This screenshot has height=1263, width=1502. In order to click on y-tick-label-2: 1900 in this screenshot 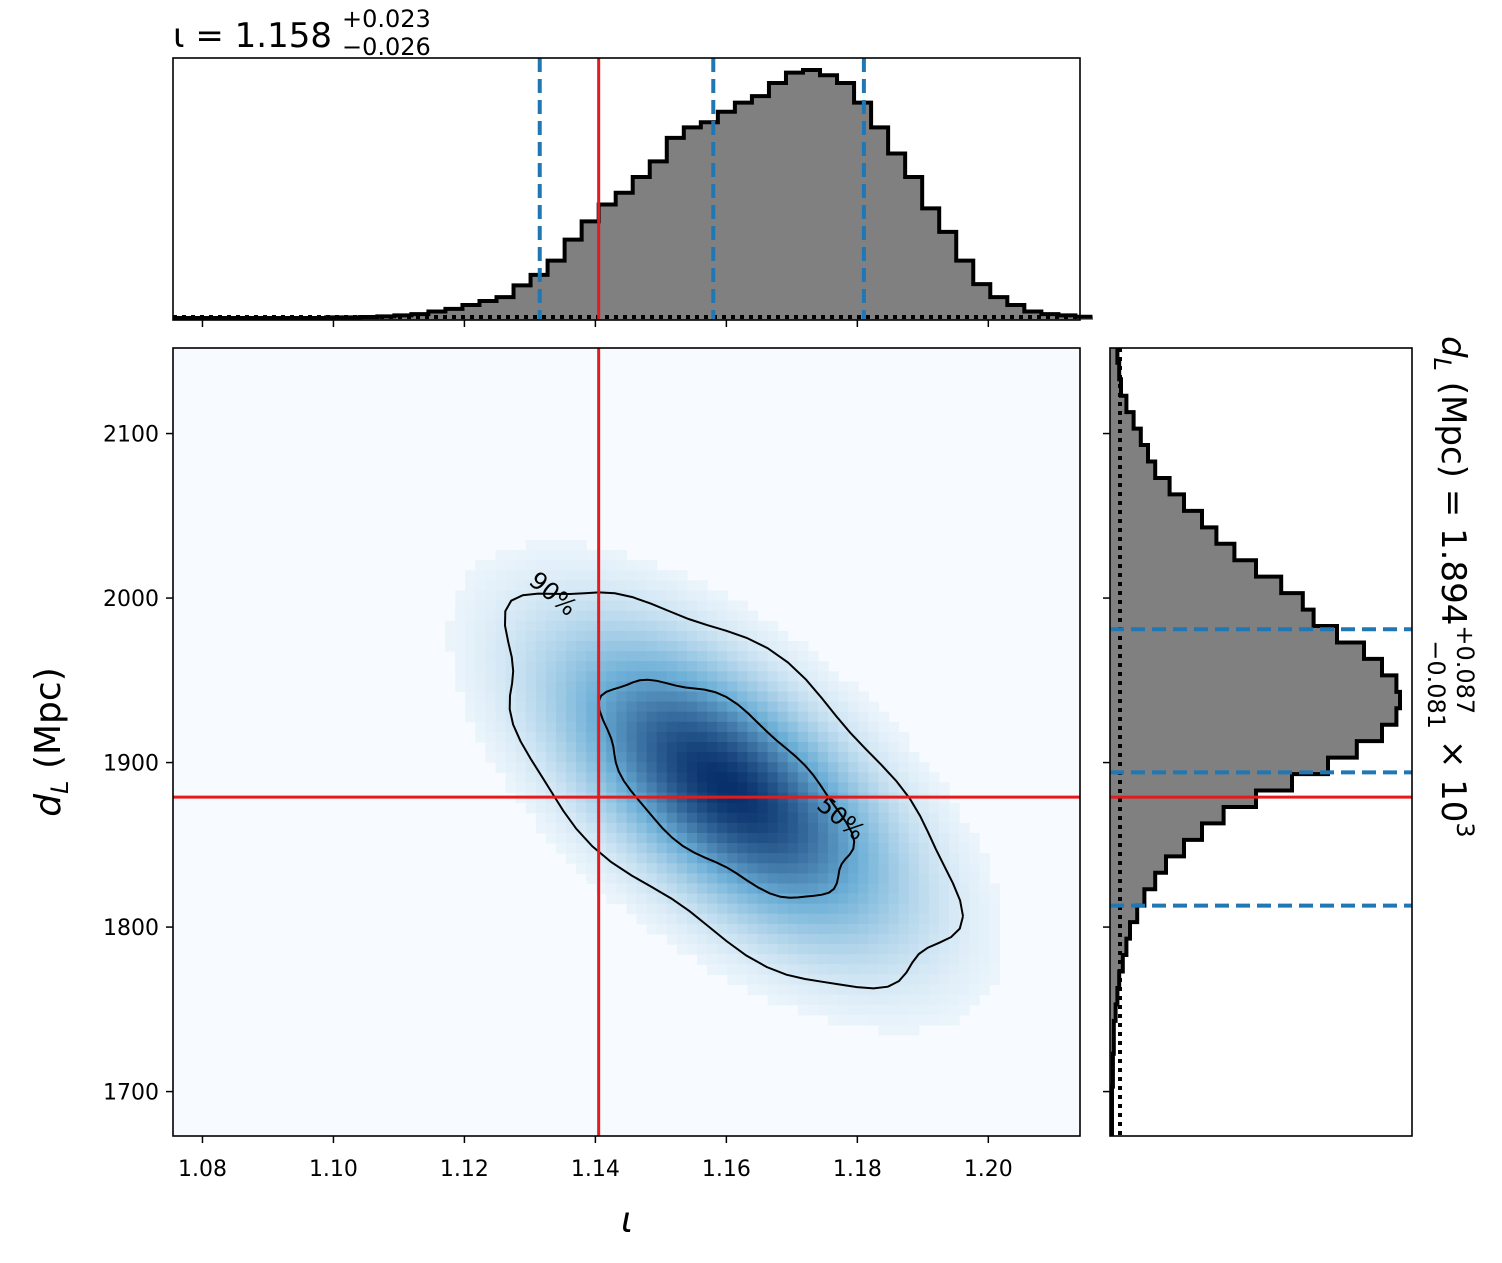, I will do `click(131, 764)`.